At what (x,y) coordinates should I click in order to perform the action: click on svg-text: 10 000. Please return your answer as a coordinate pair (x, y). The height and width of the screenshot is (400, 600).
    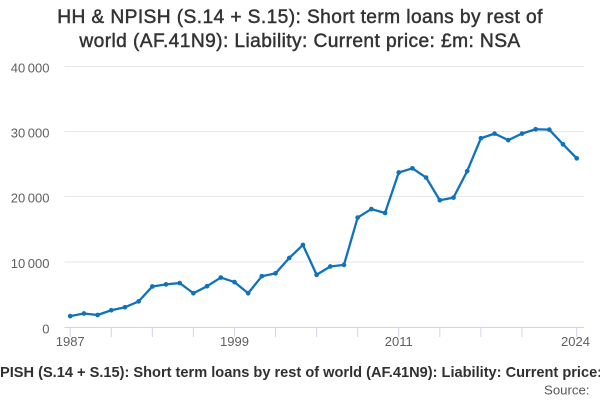
    Looking at the image, I should click on (30, 263).